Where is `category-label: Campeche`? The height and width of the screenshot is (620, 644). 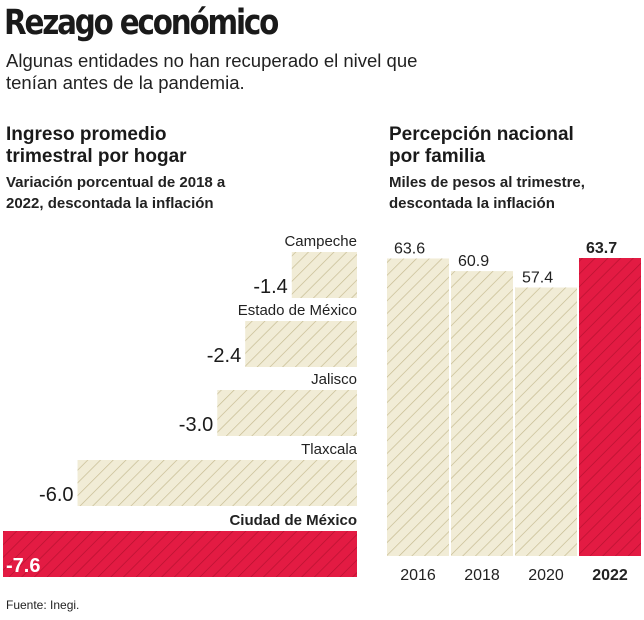 category-label: Campeche is located at coordinates (320, 241).